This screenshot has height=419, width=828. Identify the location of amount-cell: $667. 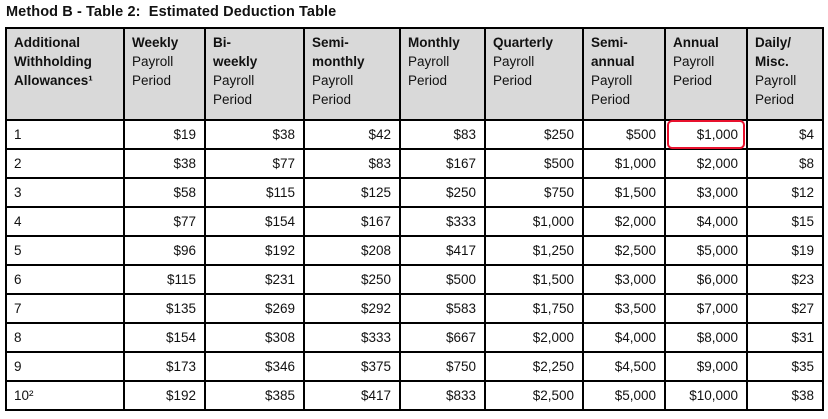
(442, 337).